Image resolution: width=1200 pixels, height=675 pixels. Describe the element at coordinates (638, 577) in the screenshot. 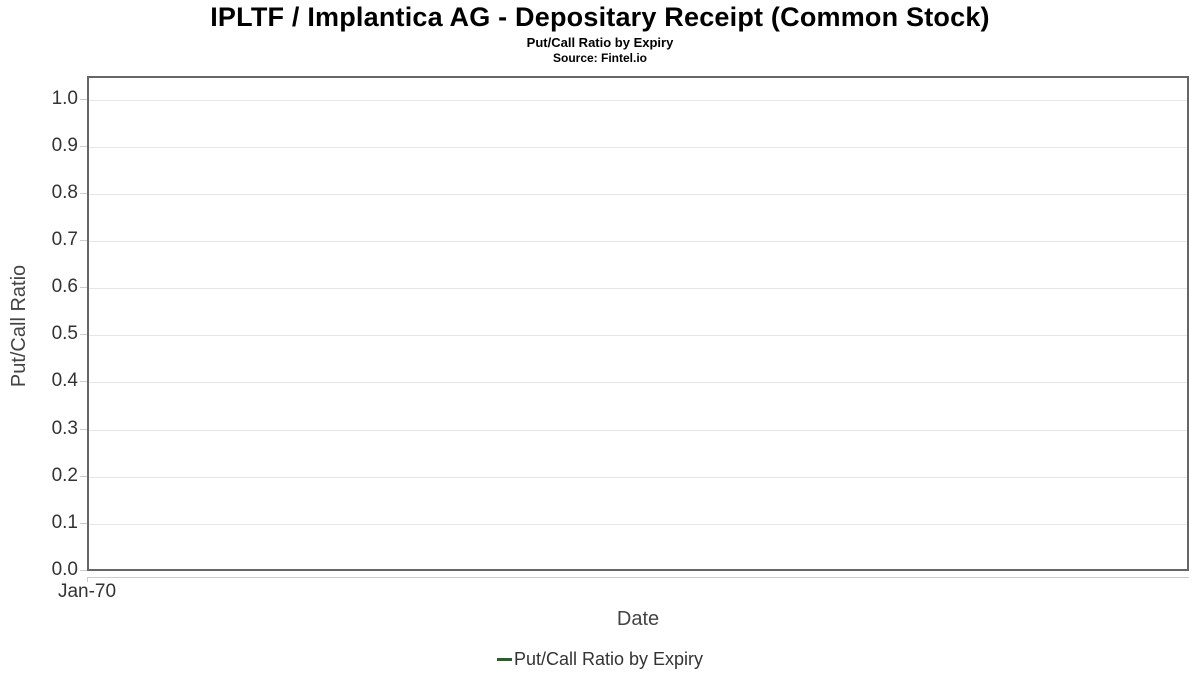

I see `x-axis-line` at that location.